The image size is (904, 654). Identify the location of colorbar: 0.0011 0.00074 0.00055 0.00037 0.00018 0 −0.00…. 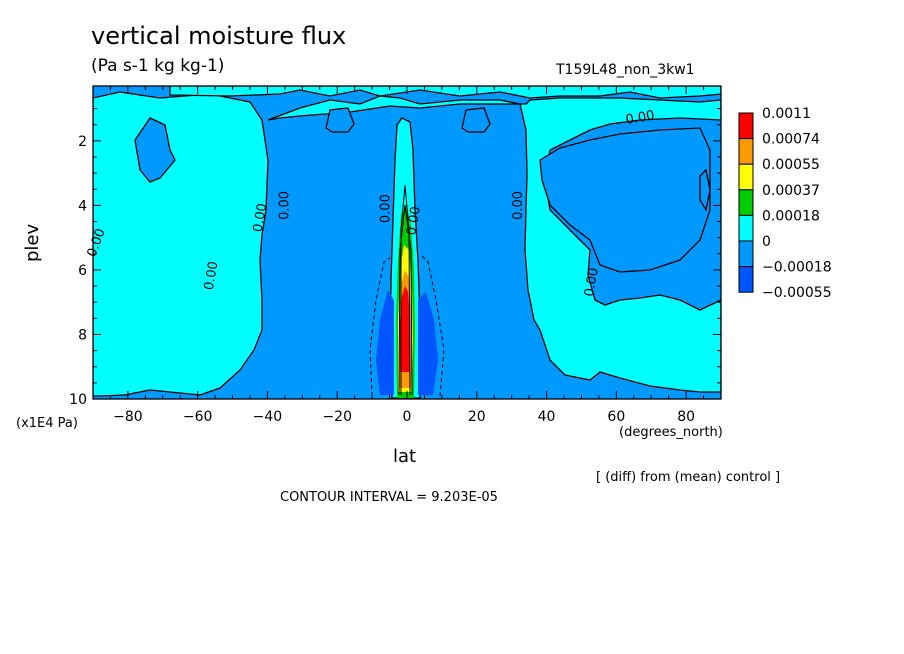
(785, 203).